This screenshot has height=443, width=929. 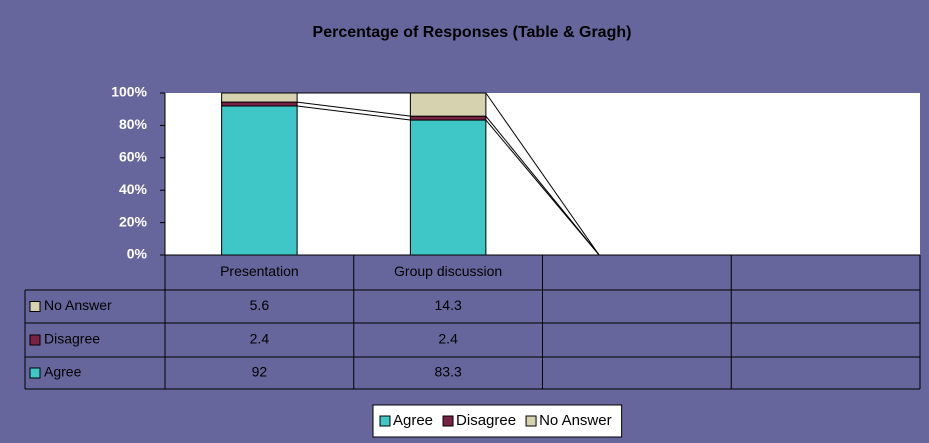 What do you see at coordinates (448, 305) in the screenshot?
I see `table-cell: 14.3` at bounding box center [448, 305].